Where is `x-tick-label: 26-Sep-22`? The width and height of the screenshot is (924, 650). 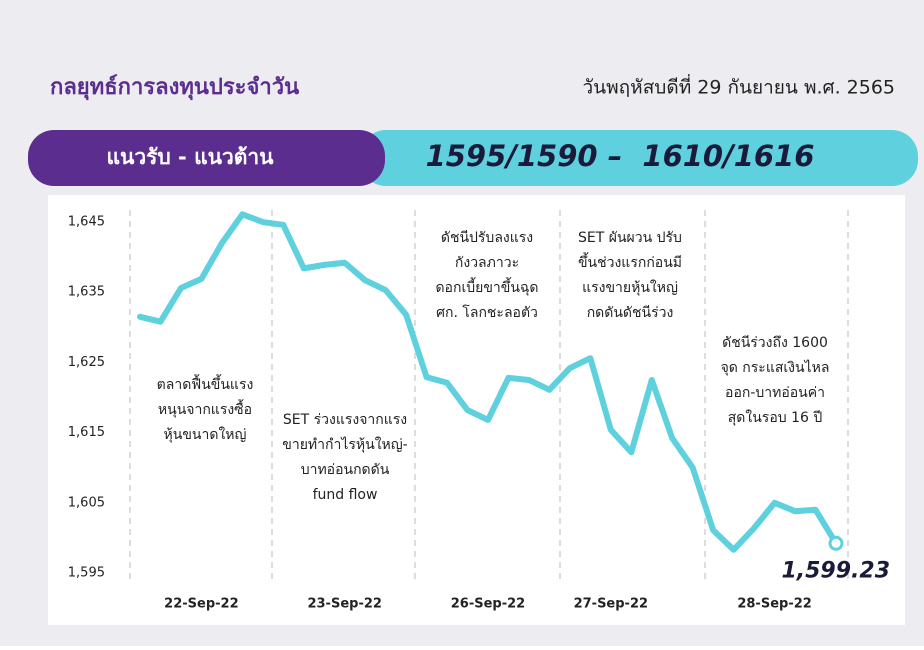 x-tick-label: 26-Sep-22 is located at coordinates (488, 604).